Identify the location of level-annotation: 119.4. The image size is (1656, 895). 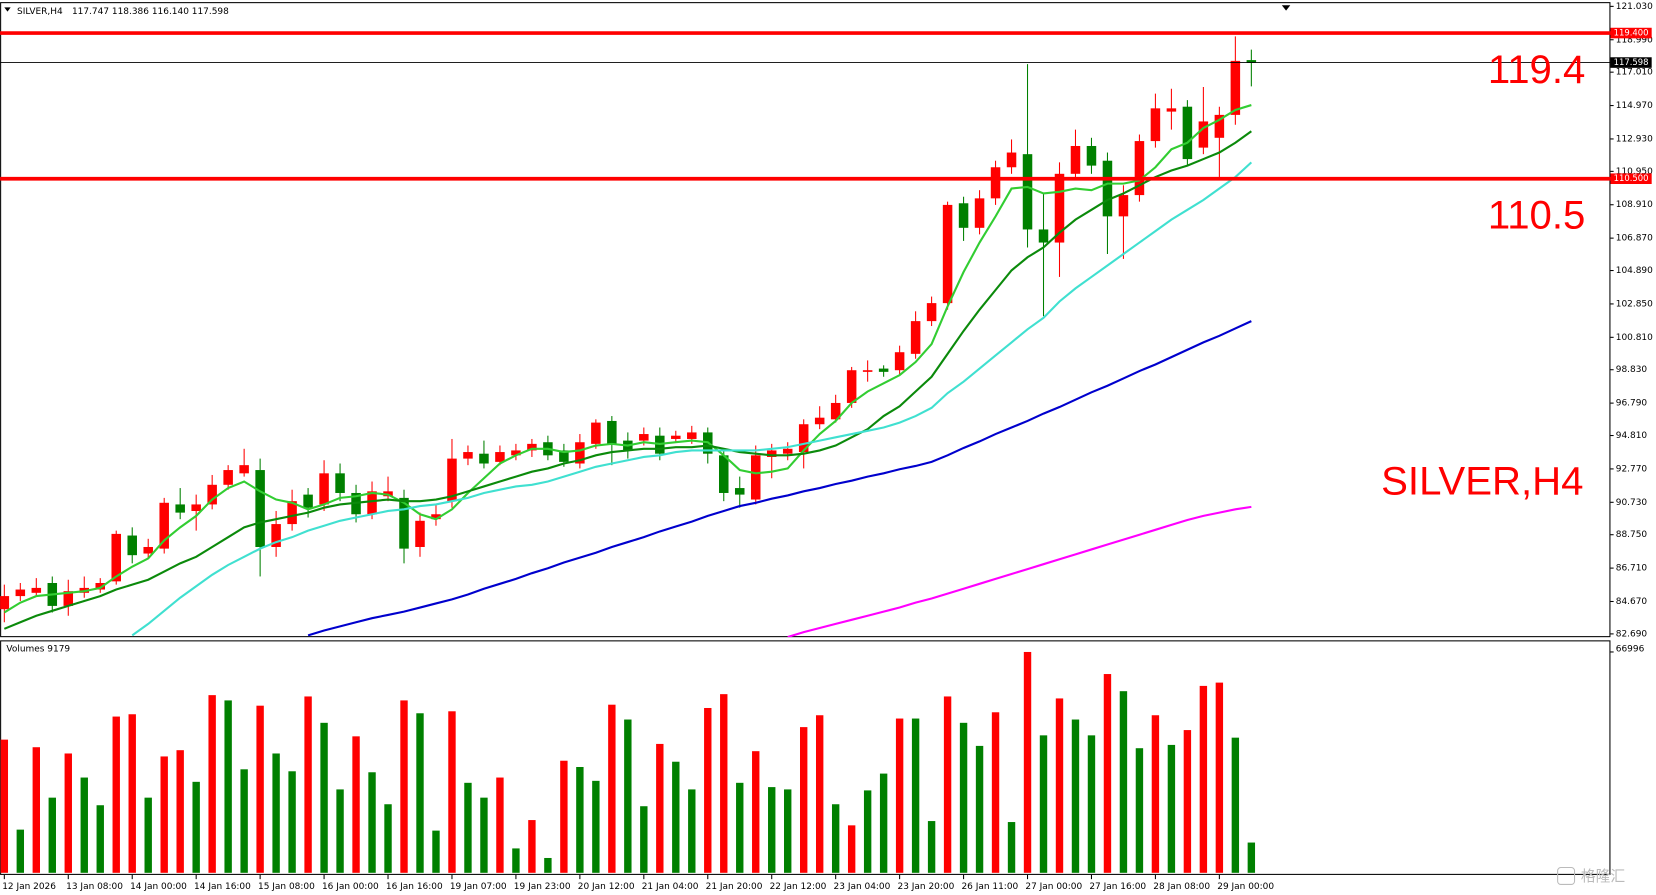
(1536, 69).